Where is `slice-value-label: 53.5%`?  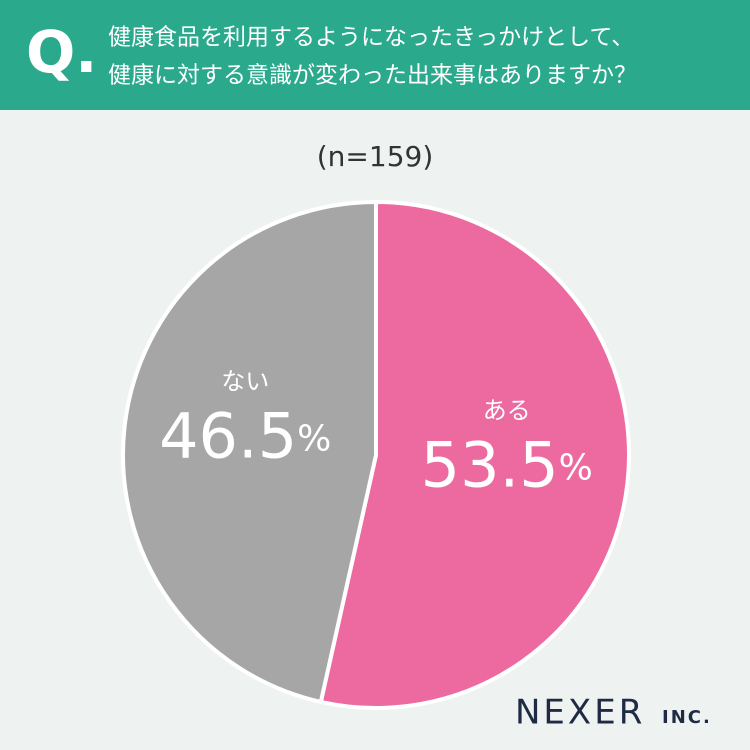 slice-value-label: 53.5% is located at coordinates (507, 465).